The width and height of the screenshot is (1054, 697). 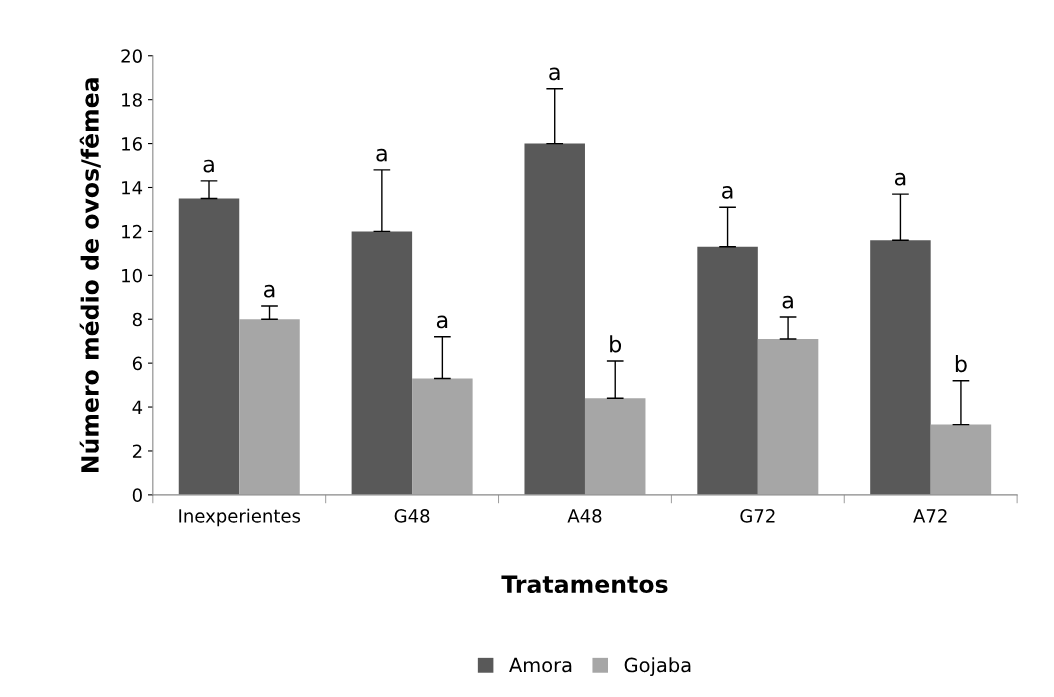 What do you see at coordinates (584, 516) in the screenshot?
I see `x-tick-label: A48` at bounding box center [584, 516].